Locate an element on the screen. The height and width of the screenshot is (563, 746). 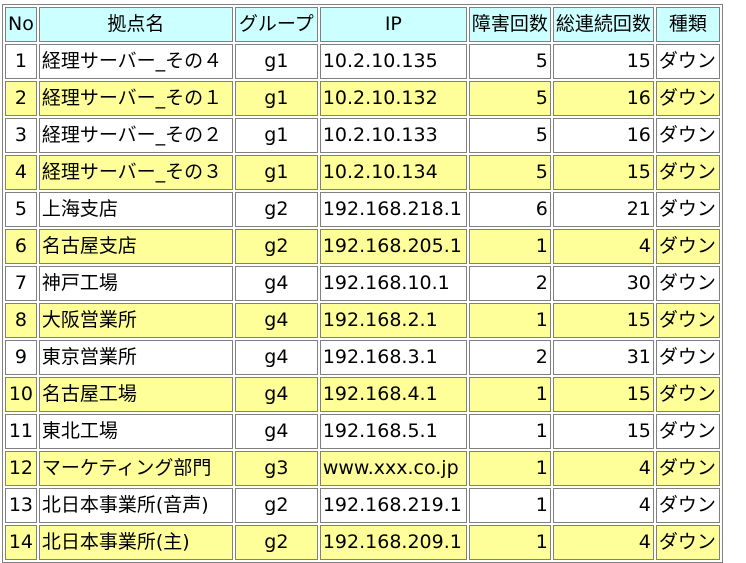
cell-no: 12 is located at coordinates (21, 468).